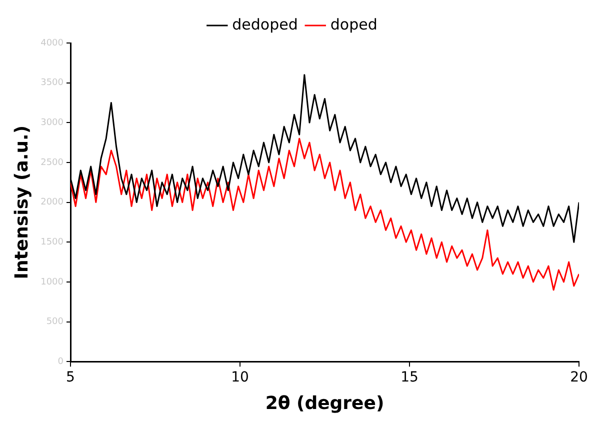 The image size is (601, 427). Describe the element at coordinates (409, 378) in the screenshot. I see `x-tick-label: 15` at that location.